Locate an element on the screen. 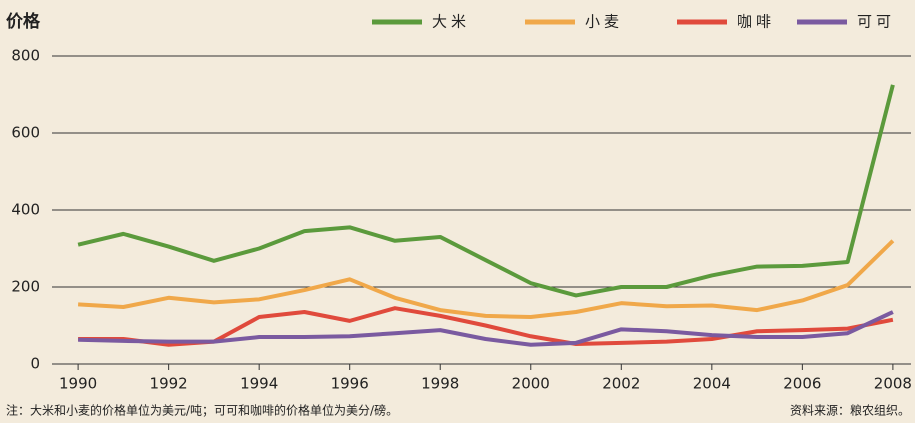 The width and height of the screenshot is (915, 423). y-tick-label: 200 is located at coordinates (25, 287).